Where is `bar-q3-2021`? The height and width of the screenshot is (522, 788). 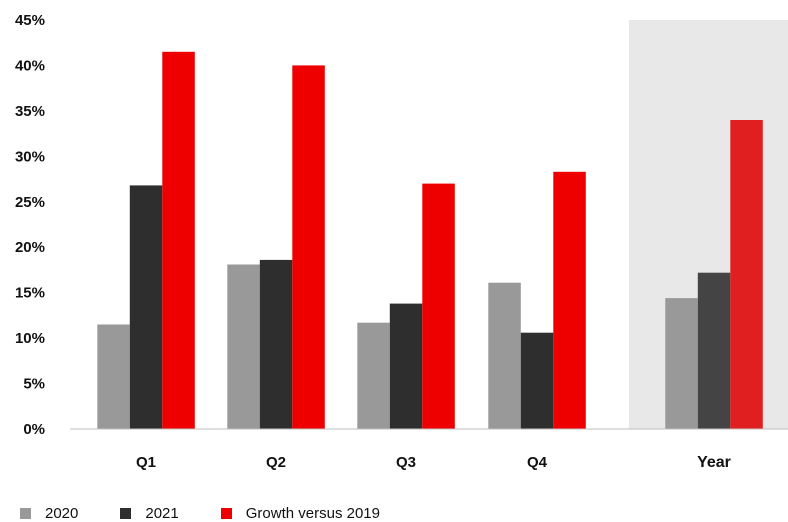 bar-q3-2021 is located at coordinates (406, 366).